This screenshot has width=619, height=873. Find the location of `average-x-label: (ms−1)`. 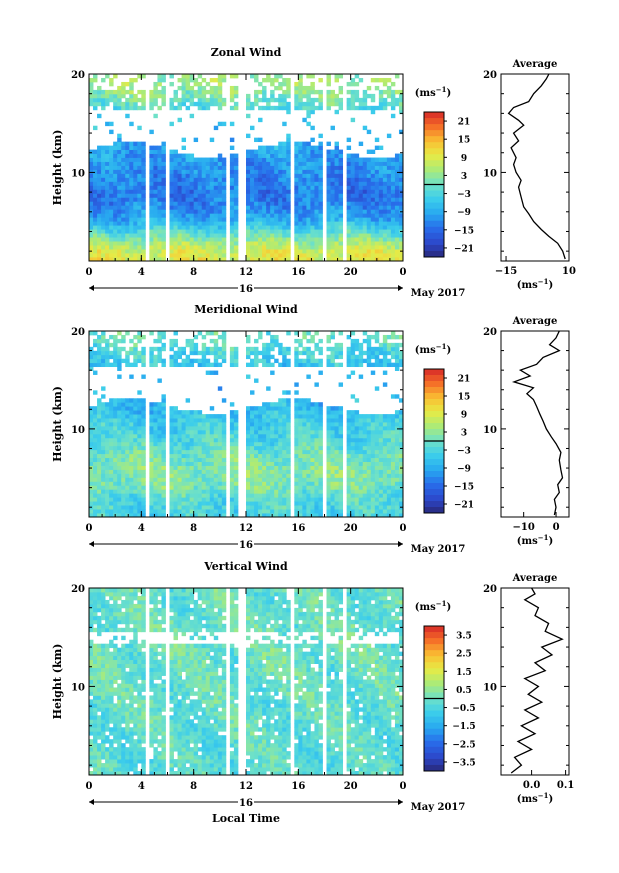

average-x-label: (ms−1) is located at coordinates (535, 798).